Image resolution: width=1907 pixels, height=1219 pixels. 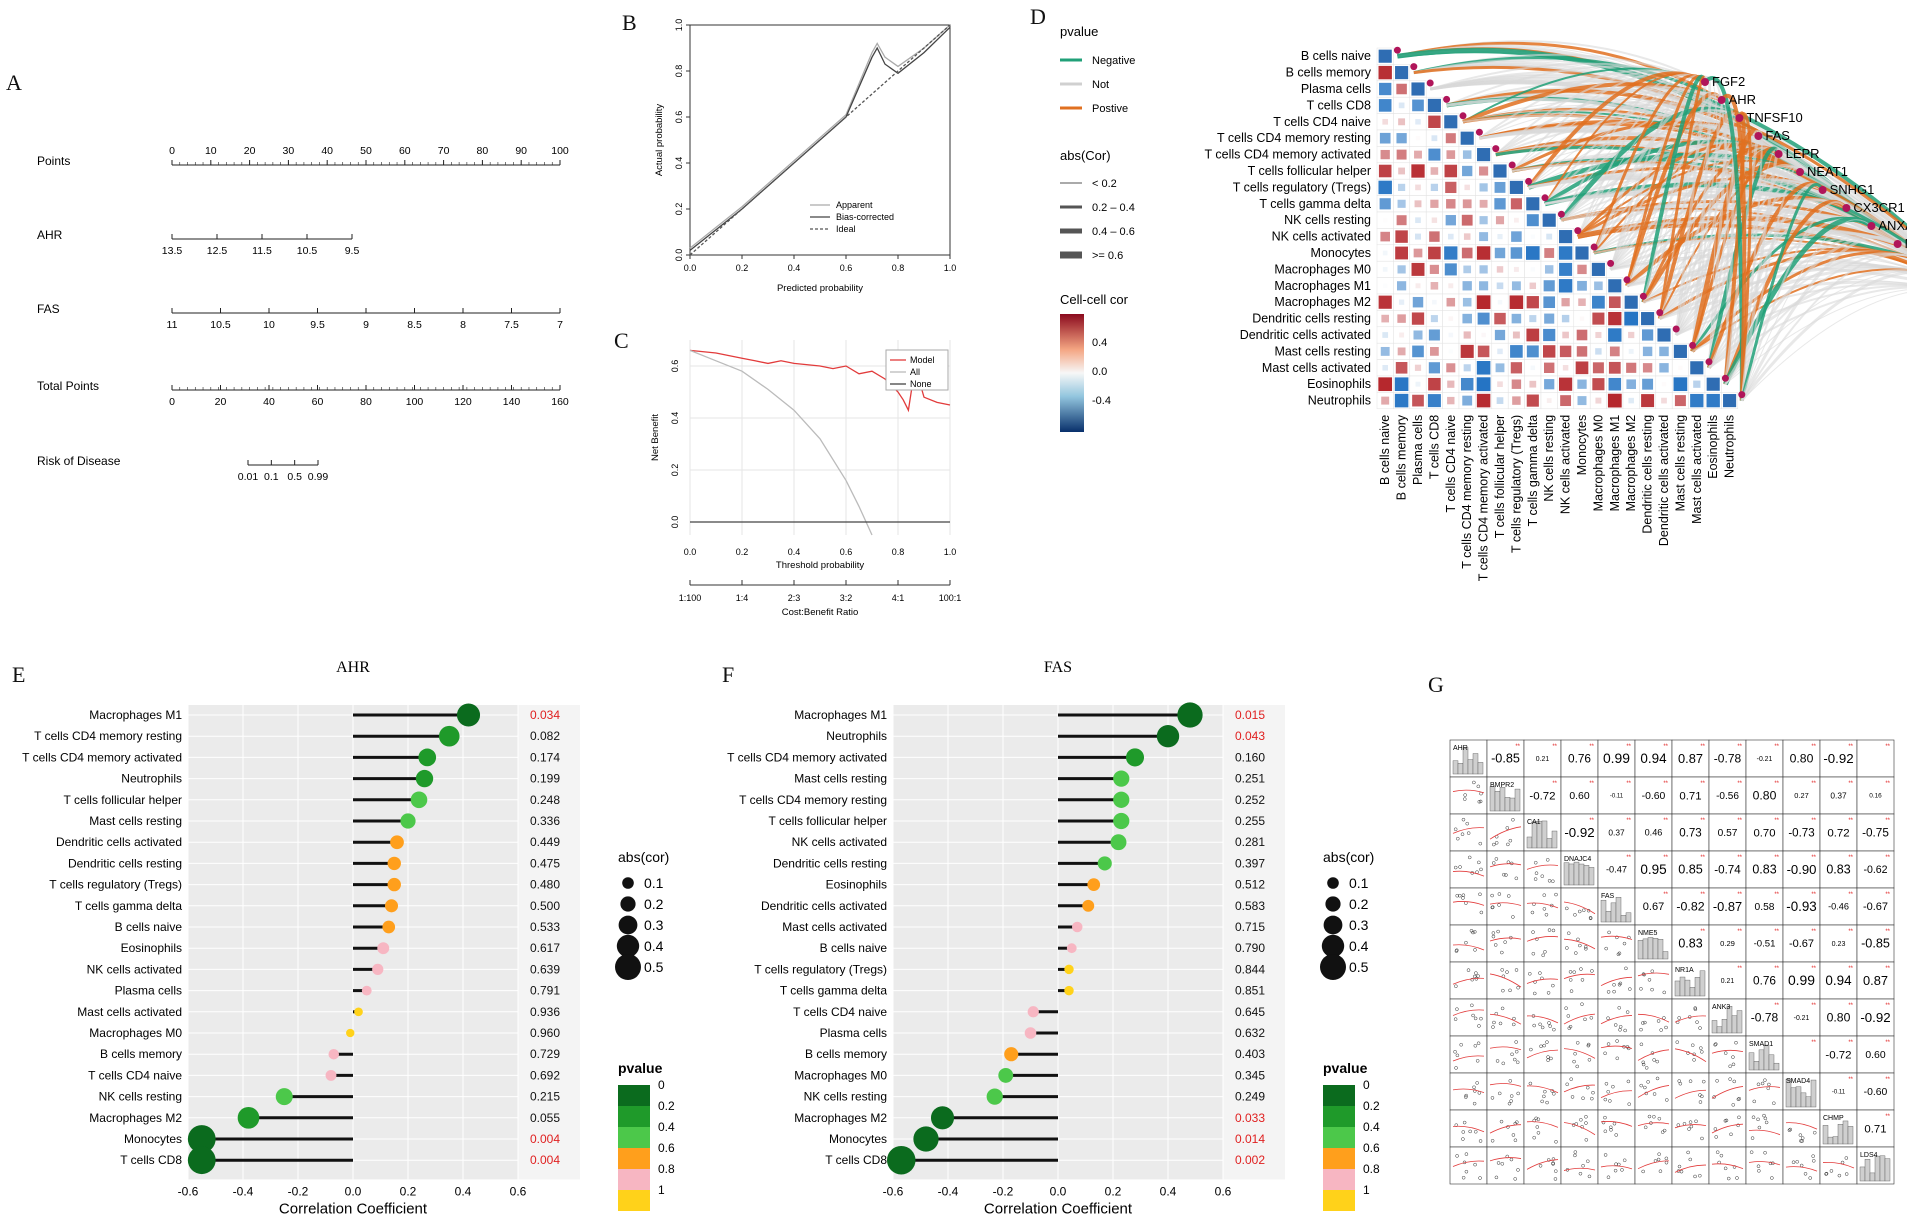 What do you see at coordinates (1579, 796) in the screenshot?
I see `correlation-value: 0.60` at bounding box center [1579, 796].